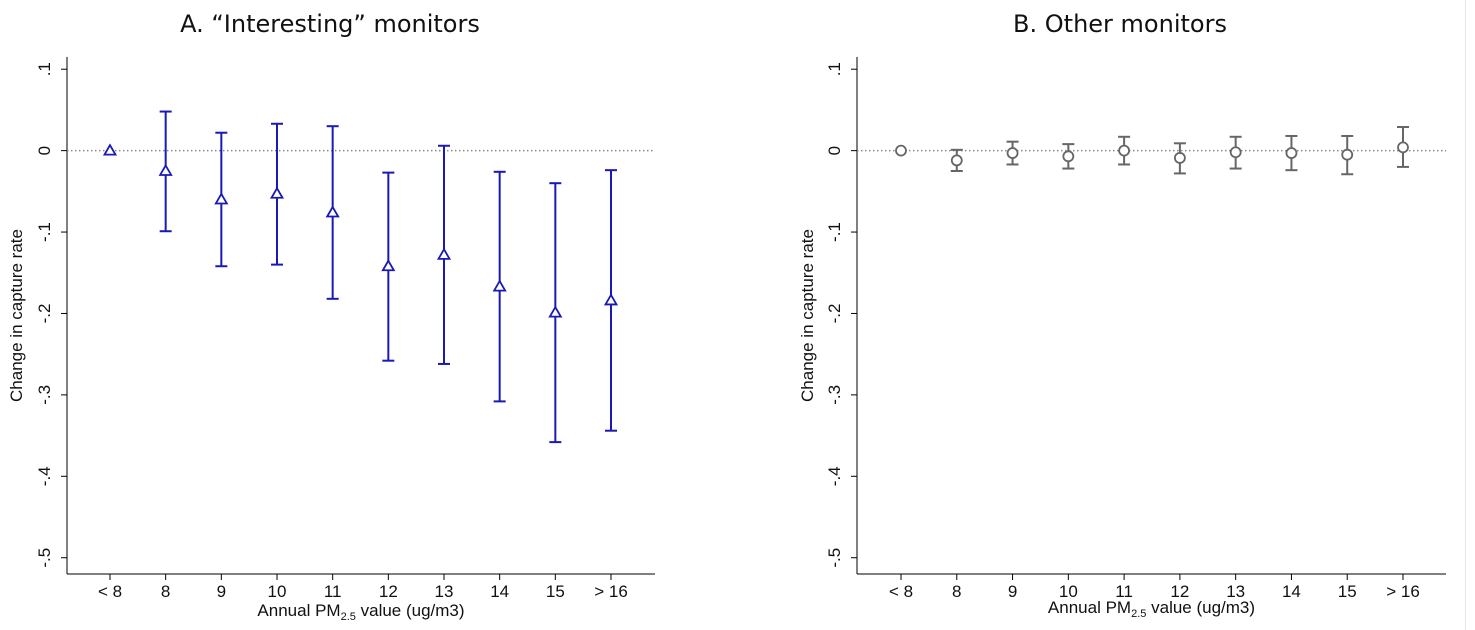 Image resolution: width=1475 pixels, height=630 pixels. Describe the element at coordinates (956, 591) in the screenshot. I see `panel-b-x-tick-label: 8` at that location.